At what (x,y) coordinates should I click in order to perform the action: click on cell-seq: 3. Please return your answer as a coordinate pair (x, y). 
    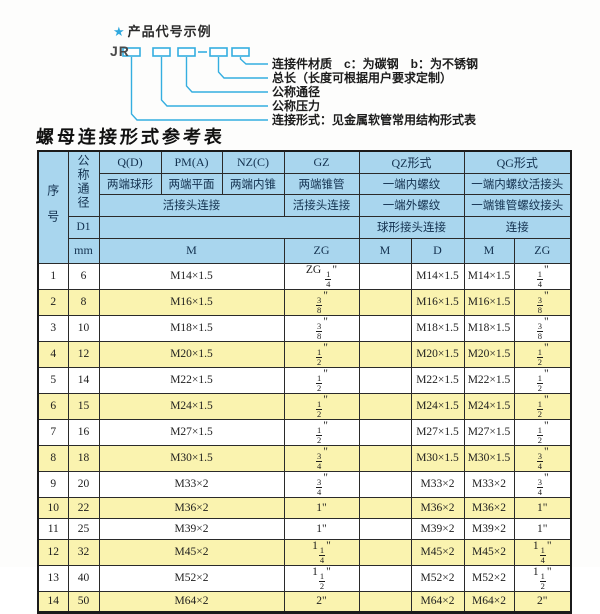
    Looking at the image, I should click on (53, 328).